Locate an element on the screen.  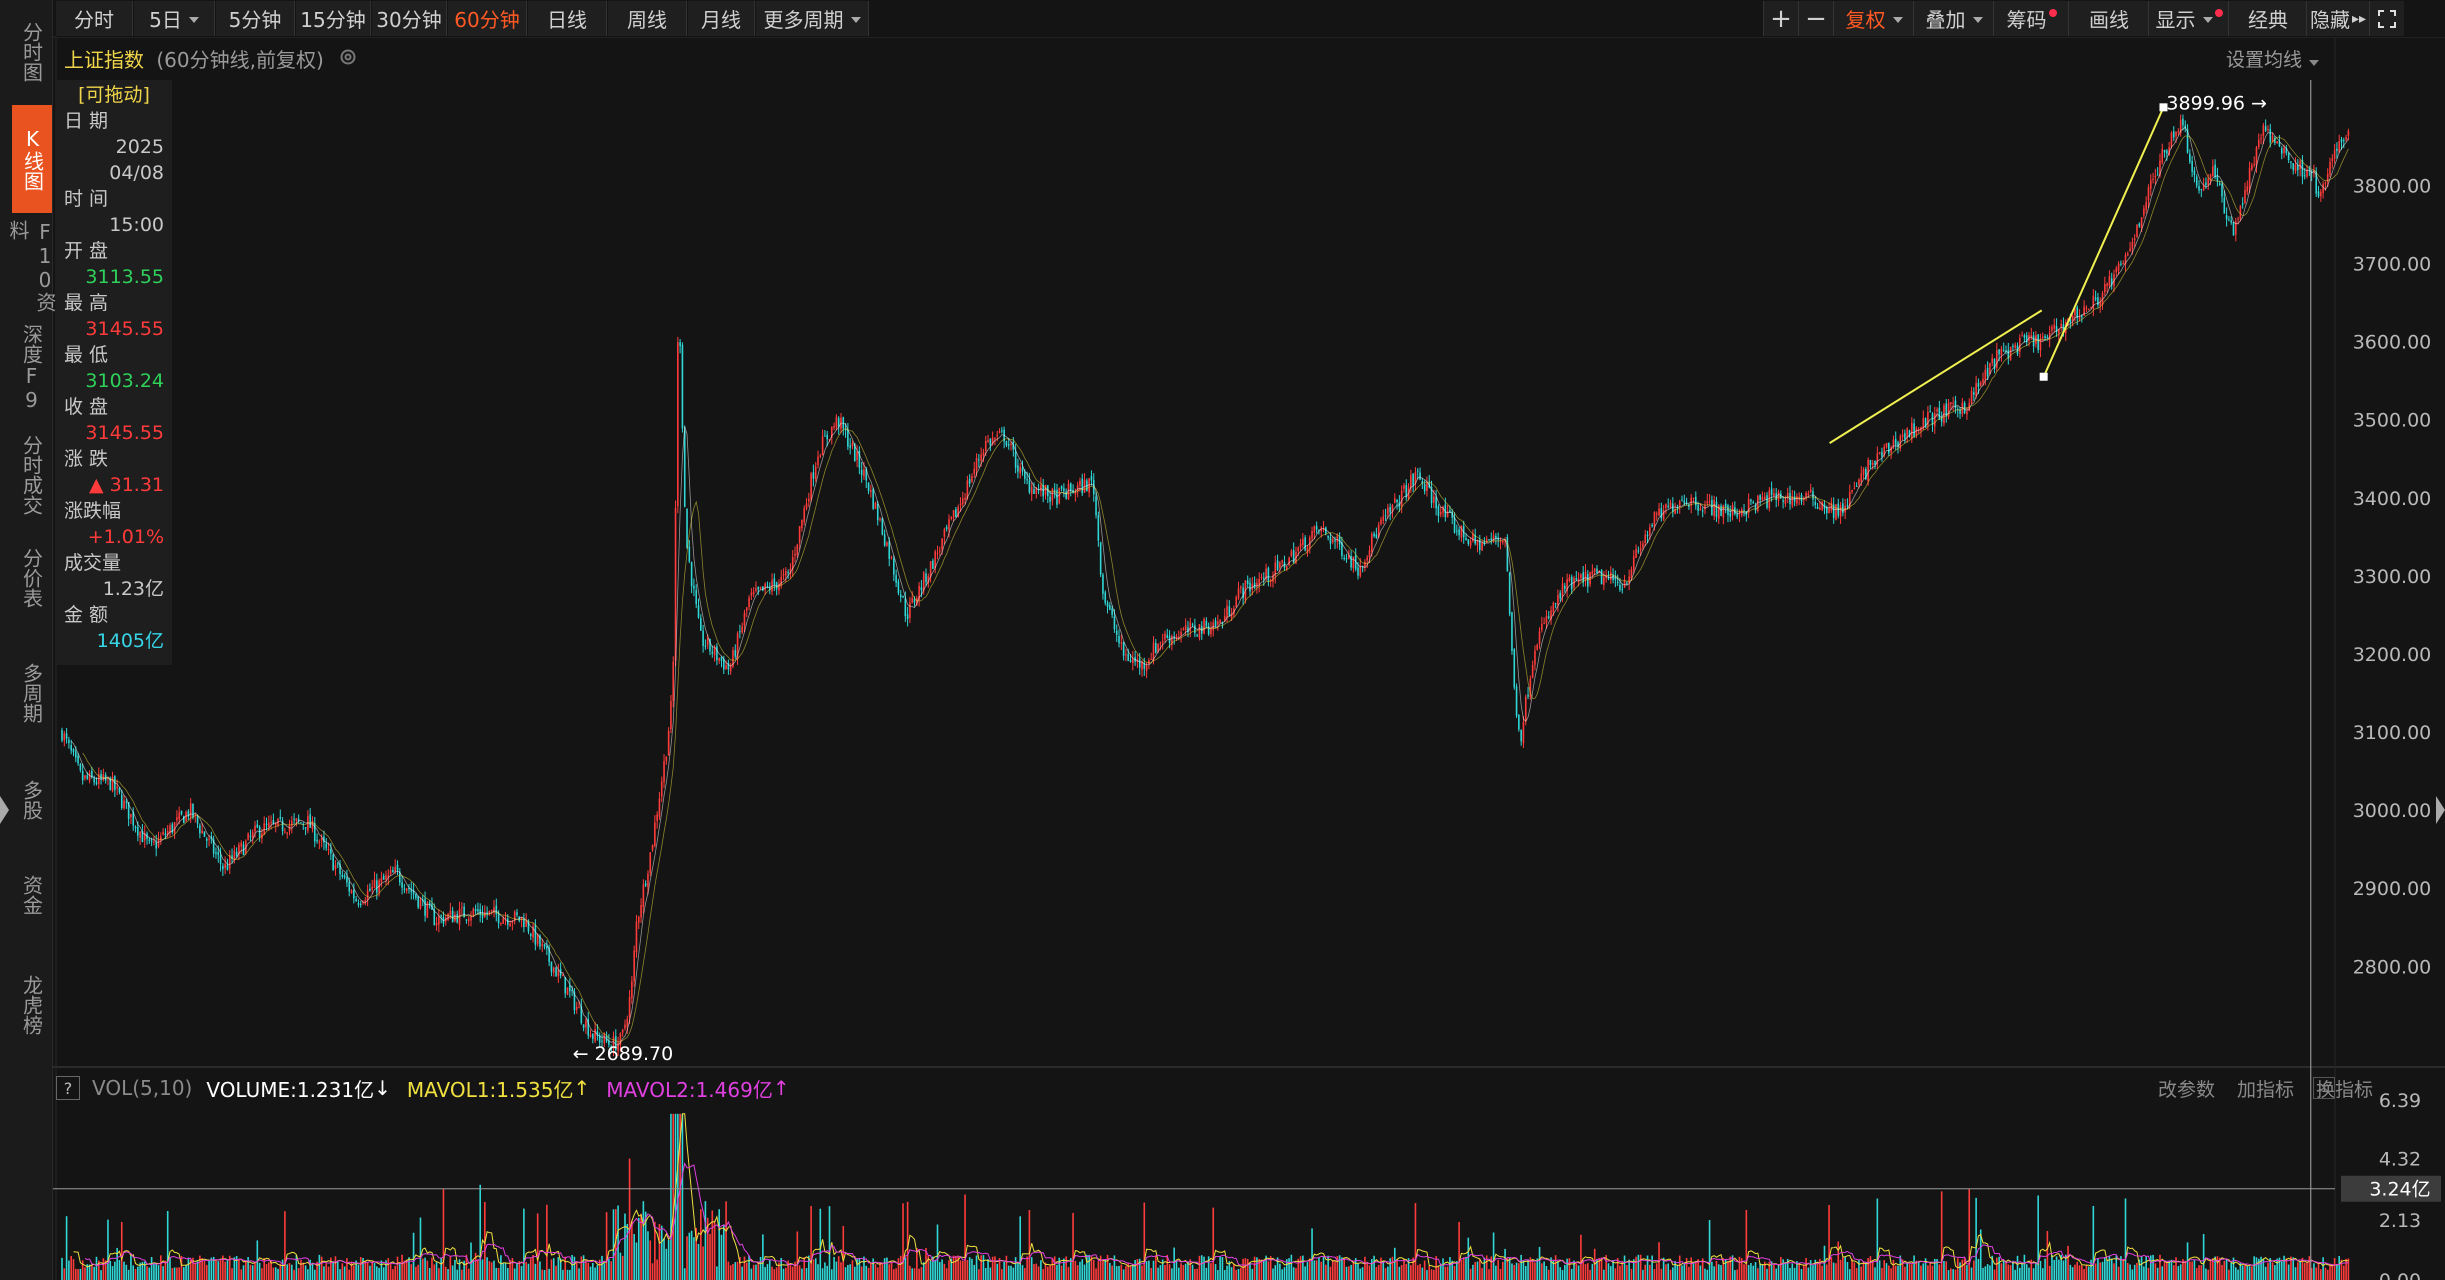
tool-button-4: 显示 is located at coordinates (2188, 18).